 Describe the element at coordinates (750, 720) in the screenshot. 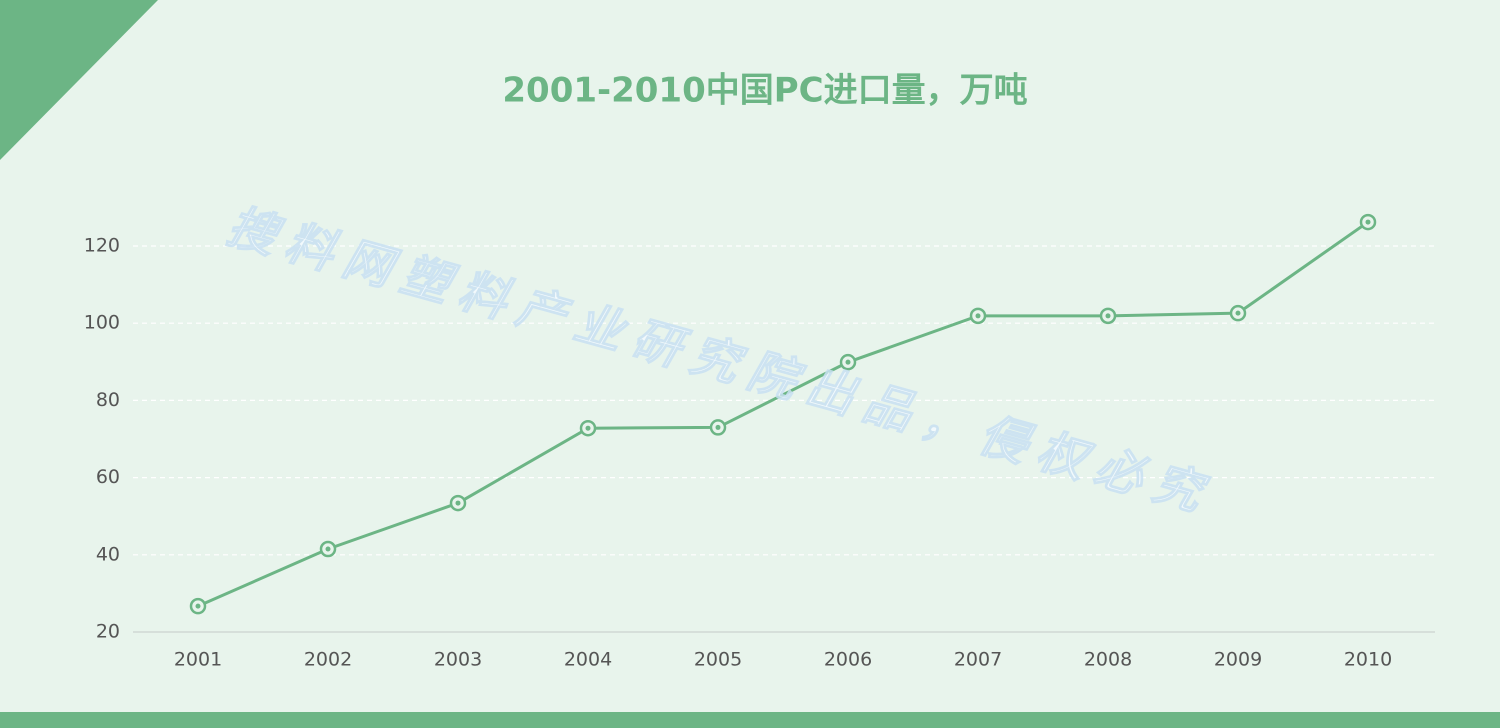

I see `bottom-bar` at that location.